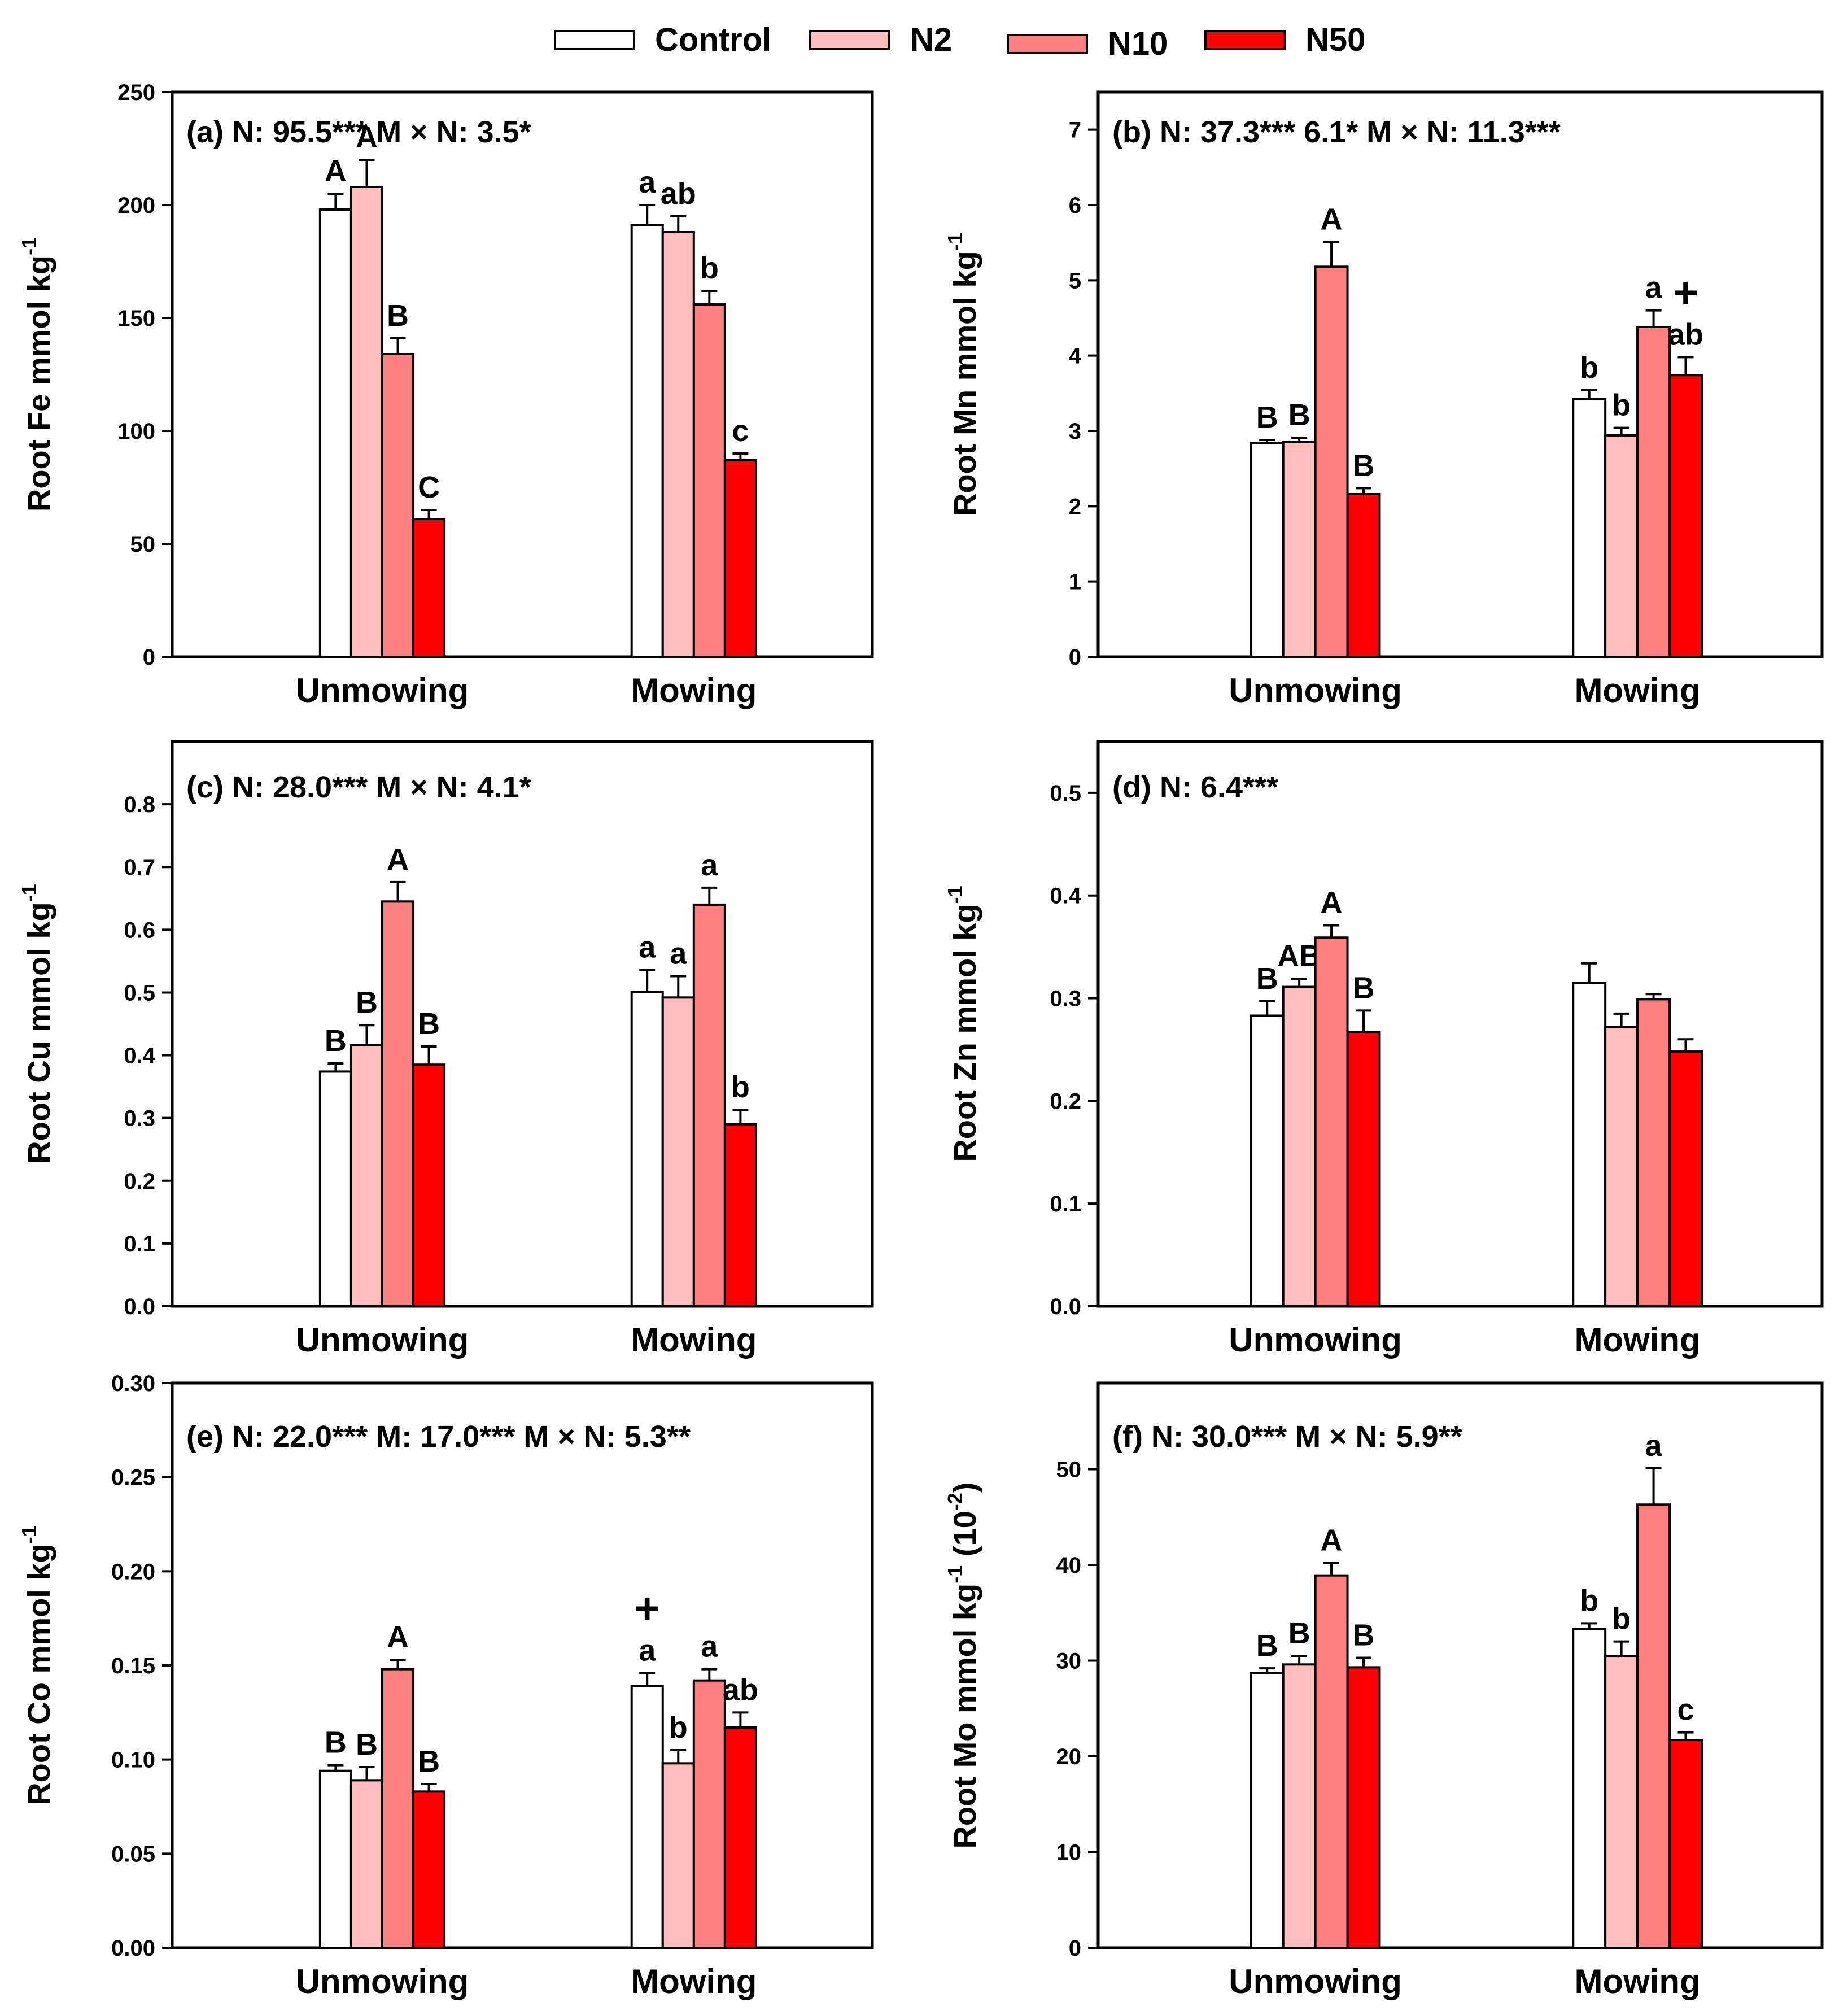 The width and height of the screenshot is (1848, 2015). I want to click on significance-letter: c, so click(740, 431).